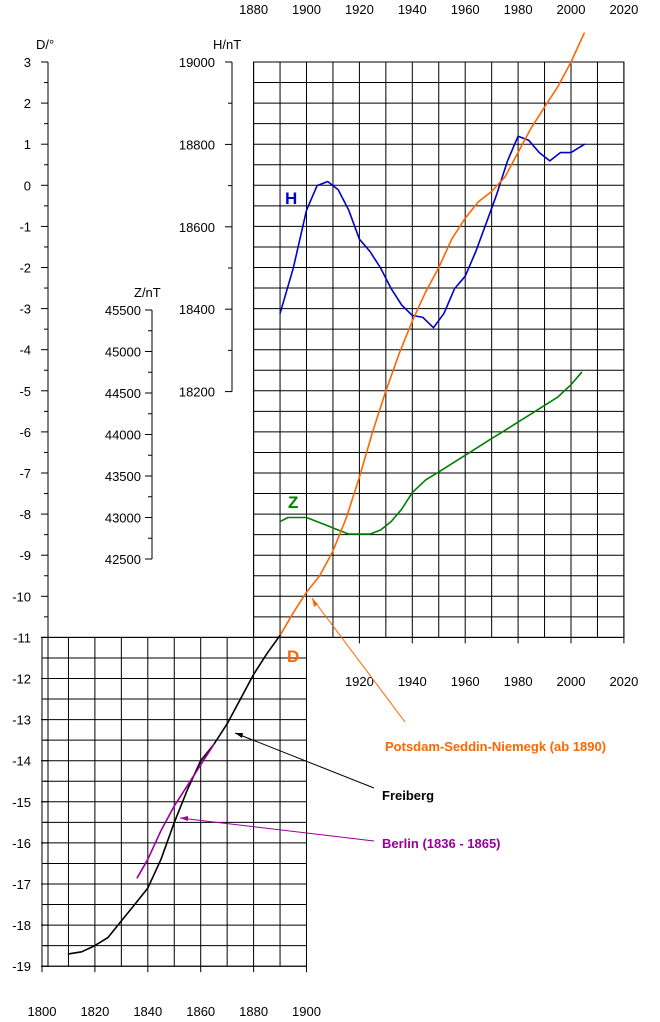 Image resolution: width=660 pixels, height=1022 pixels. Describe the element at coordinates (25, 309) in the screenshot. I see `d-tick-label: -3` at that location.